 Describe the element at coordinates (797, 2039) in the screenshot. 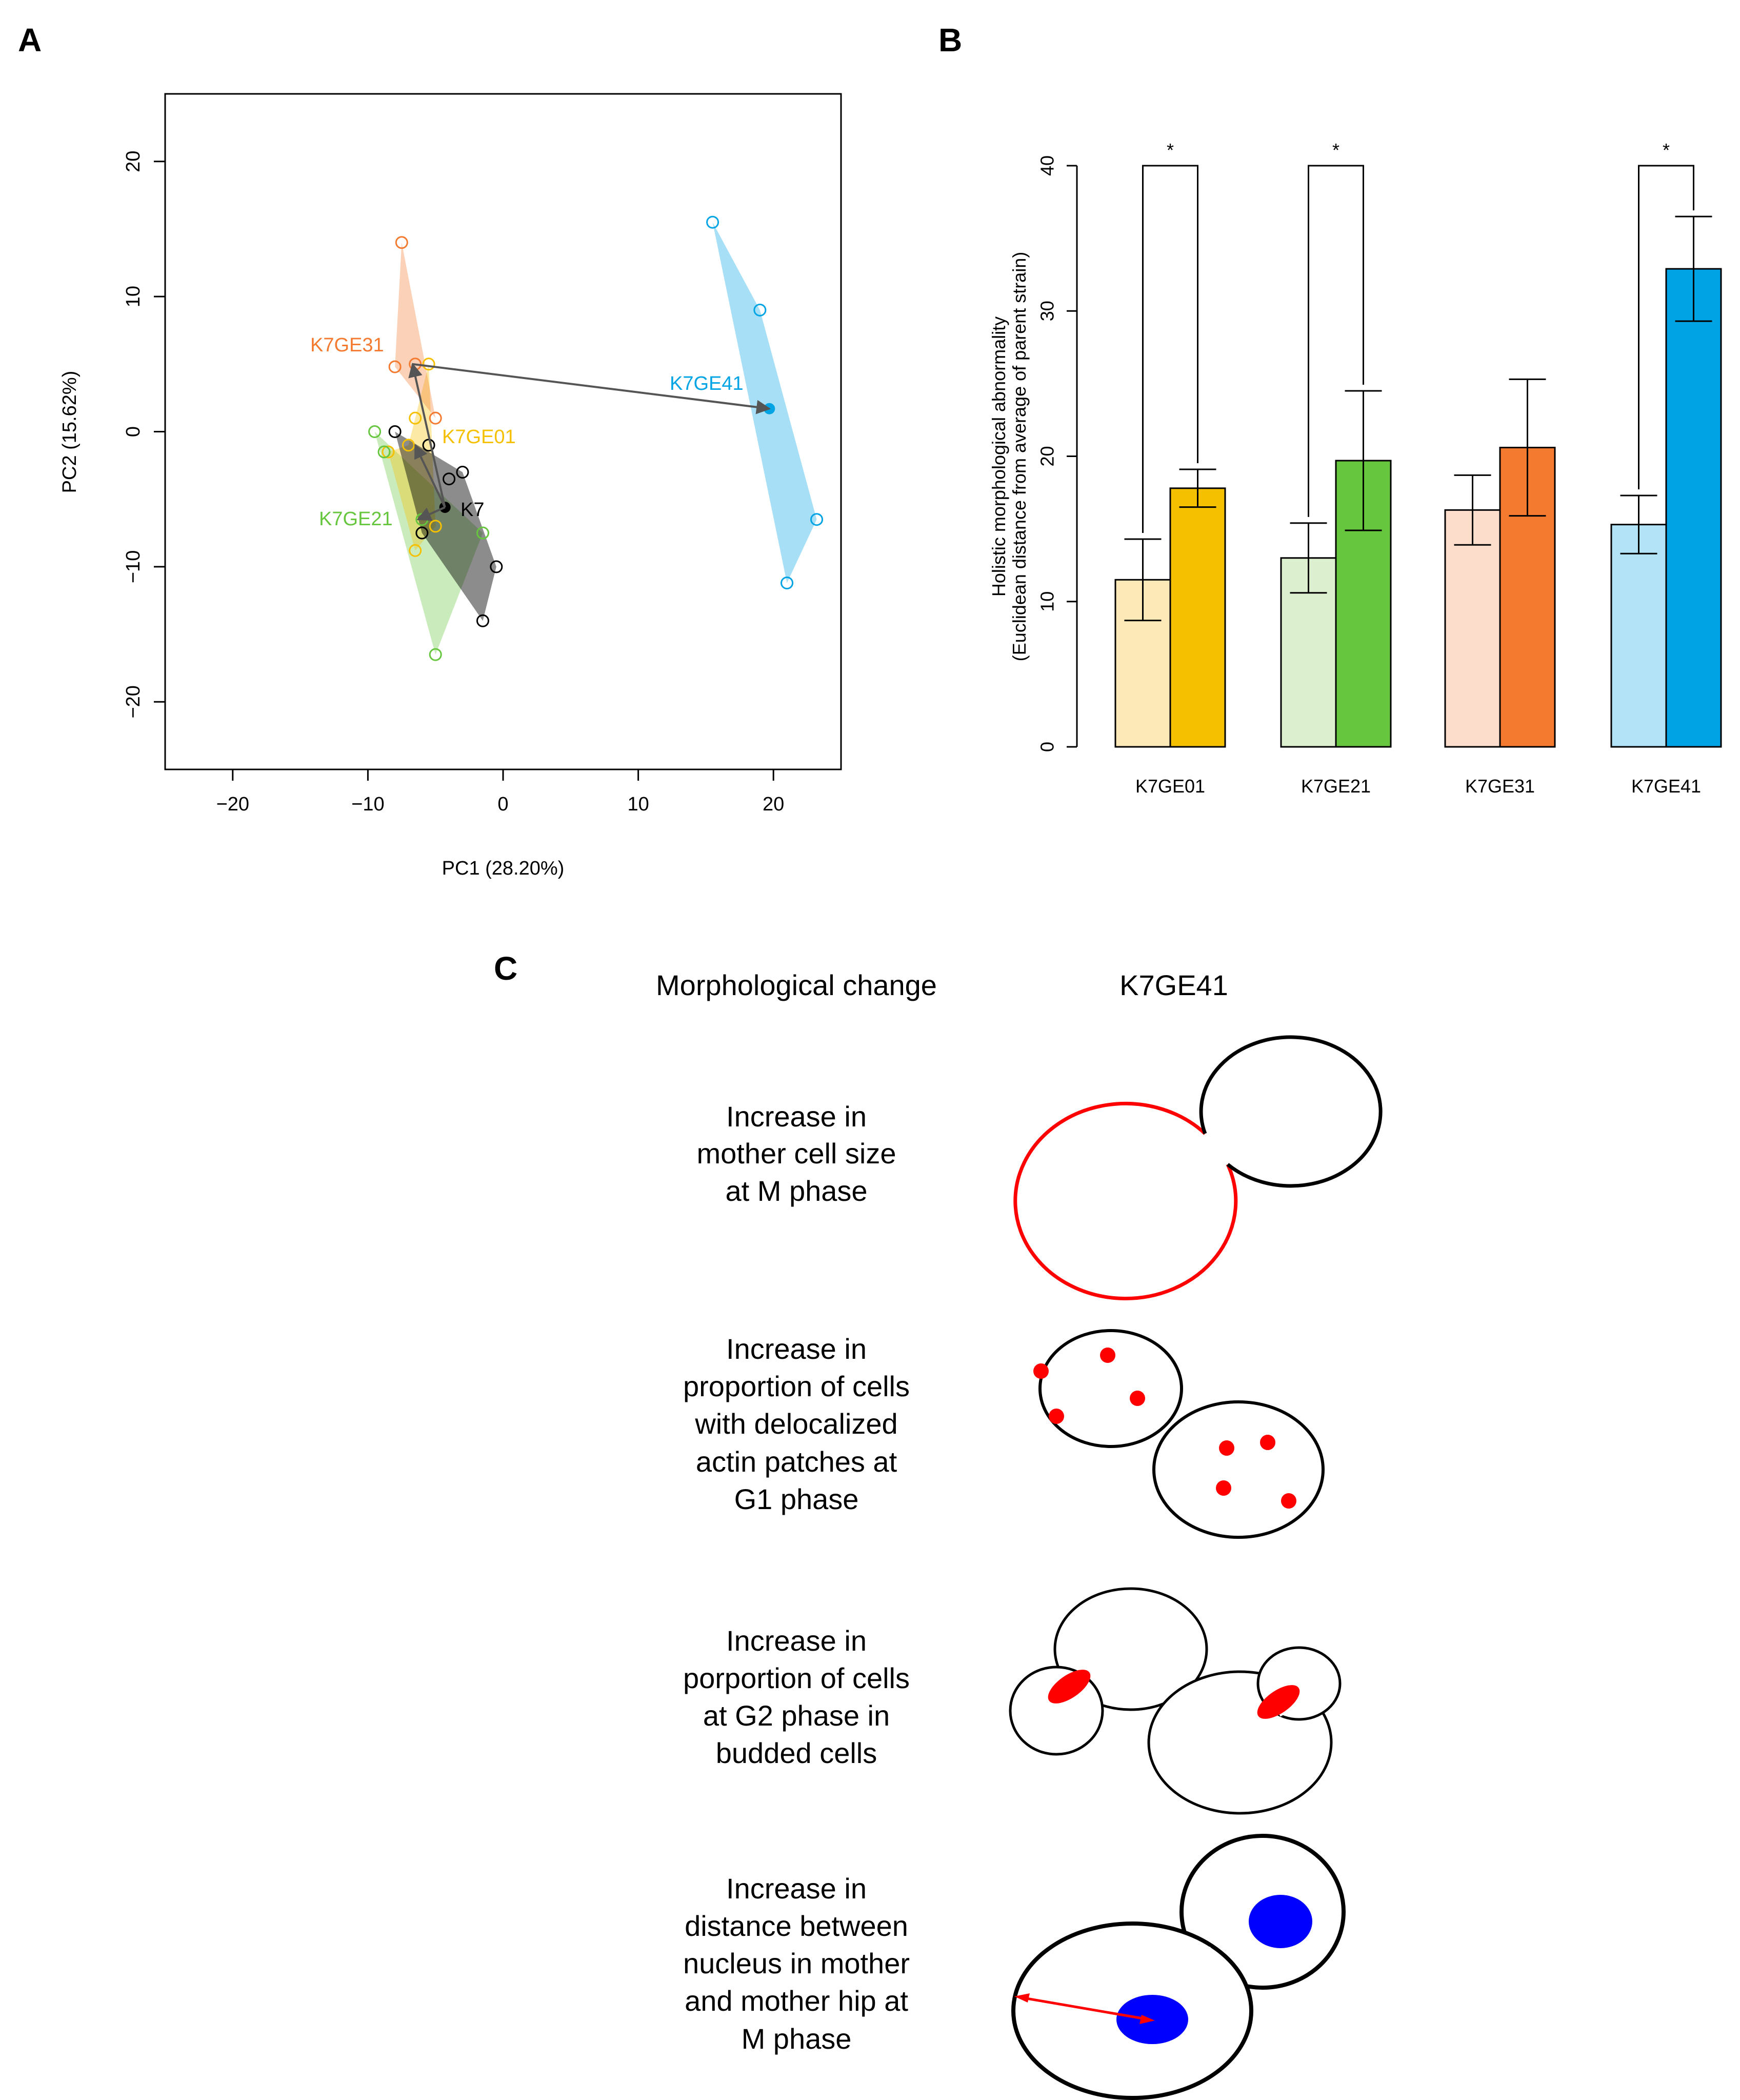

I see `row4-line5: M phase` at that location.